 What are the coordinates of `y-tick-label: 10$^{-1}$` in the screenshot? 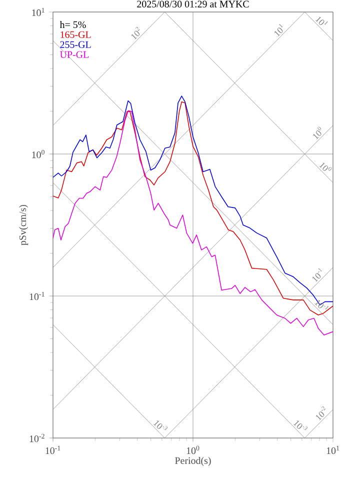 It's located at (37, 296).